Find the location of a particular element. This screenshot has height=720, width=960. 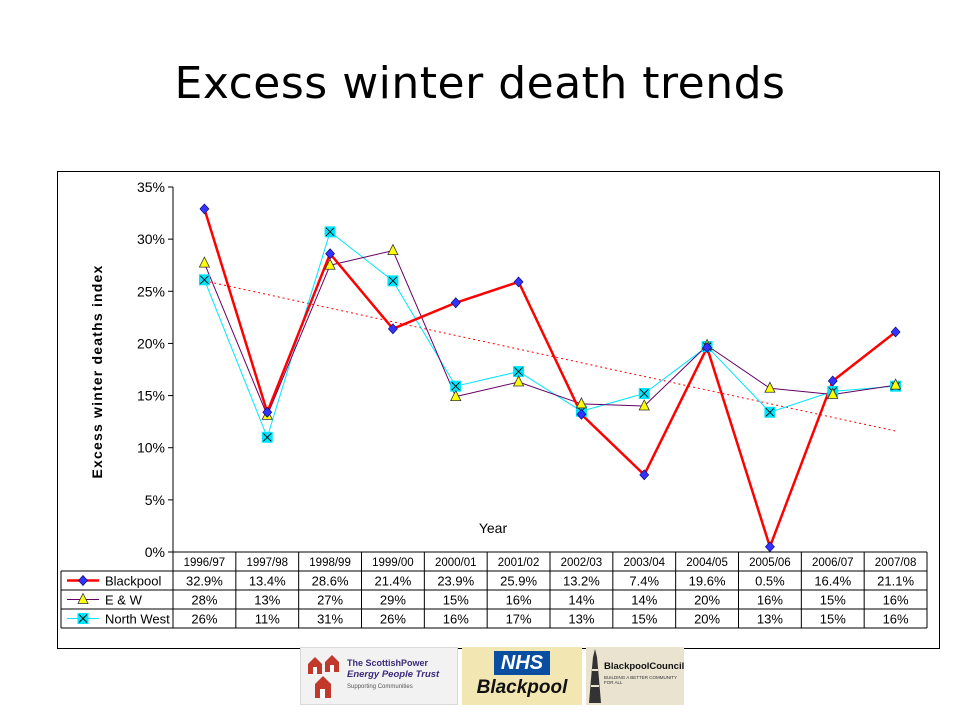

data-label: 16.4% is located at coordinates (832, 581).